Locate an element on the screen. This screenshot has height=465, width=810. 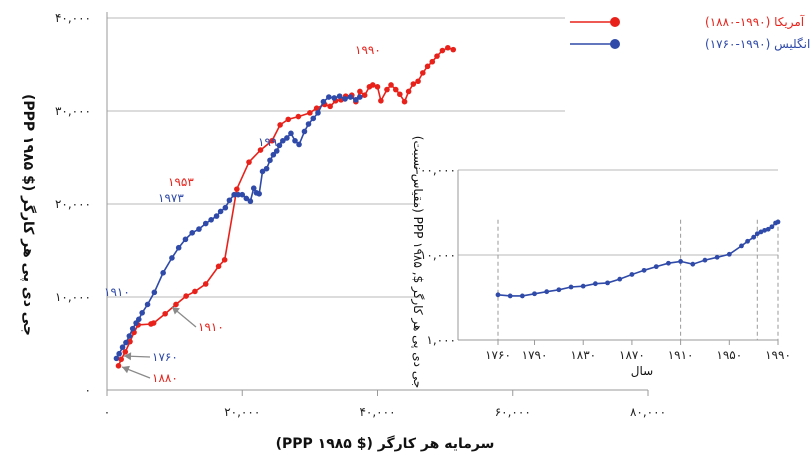
legend: آمریکا (۱۹۹۰-۱۸۸۰) انگلیس (۱۹۹۰-۱۷۶۰) is located at coordinates (690, 33).